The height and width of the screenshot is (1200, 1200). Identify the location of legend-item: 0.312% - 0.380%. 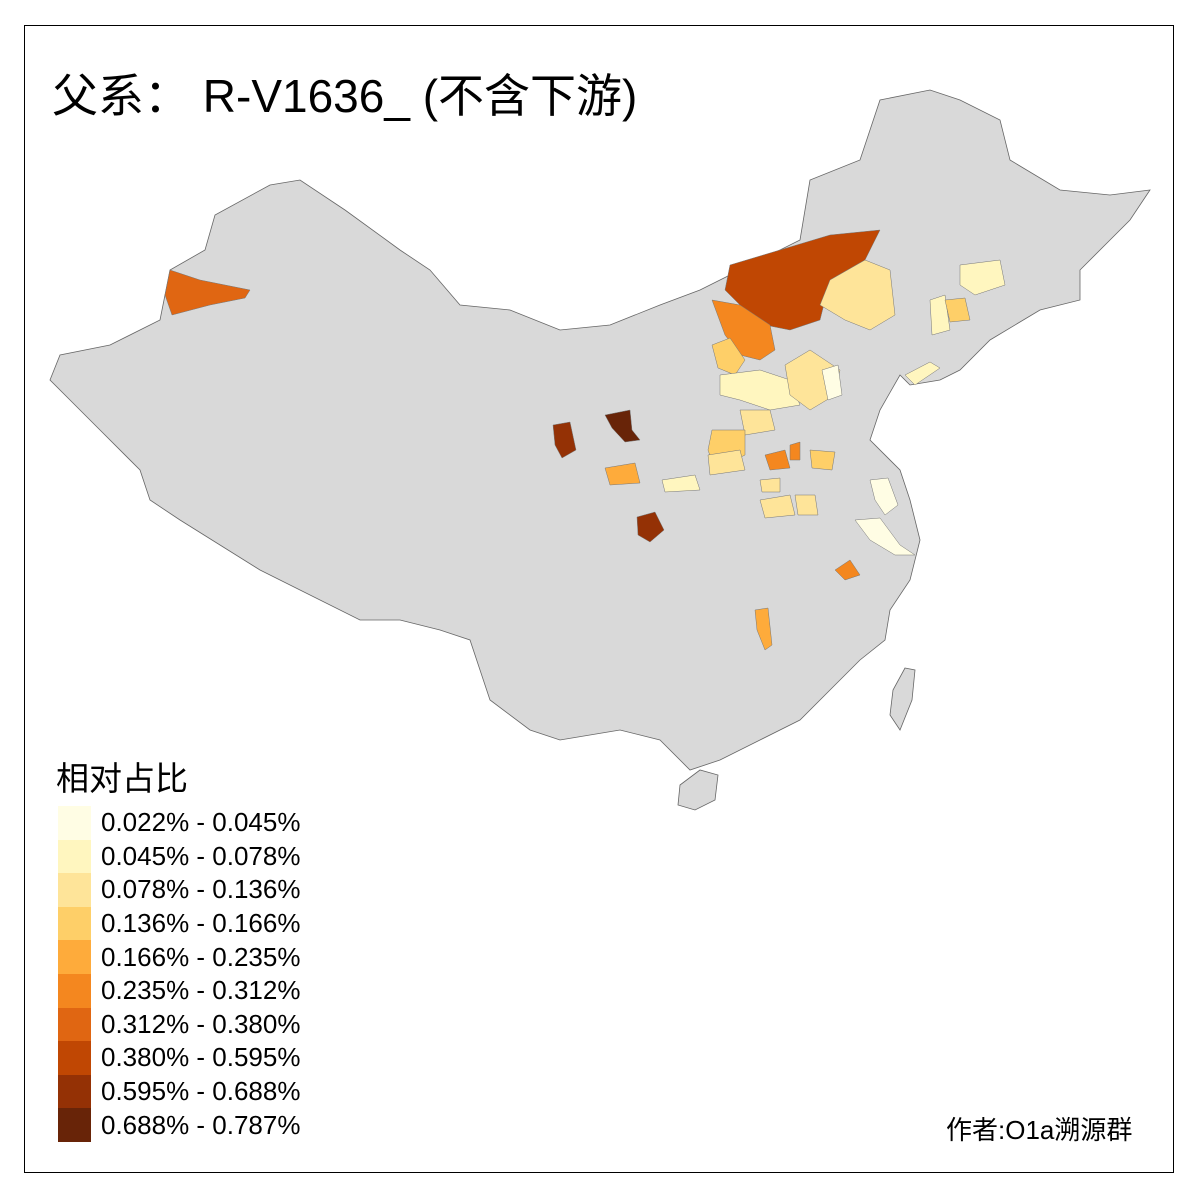
(179, 1024).